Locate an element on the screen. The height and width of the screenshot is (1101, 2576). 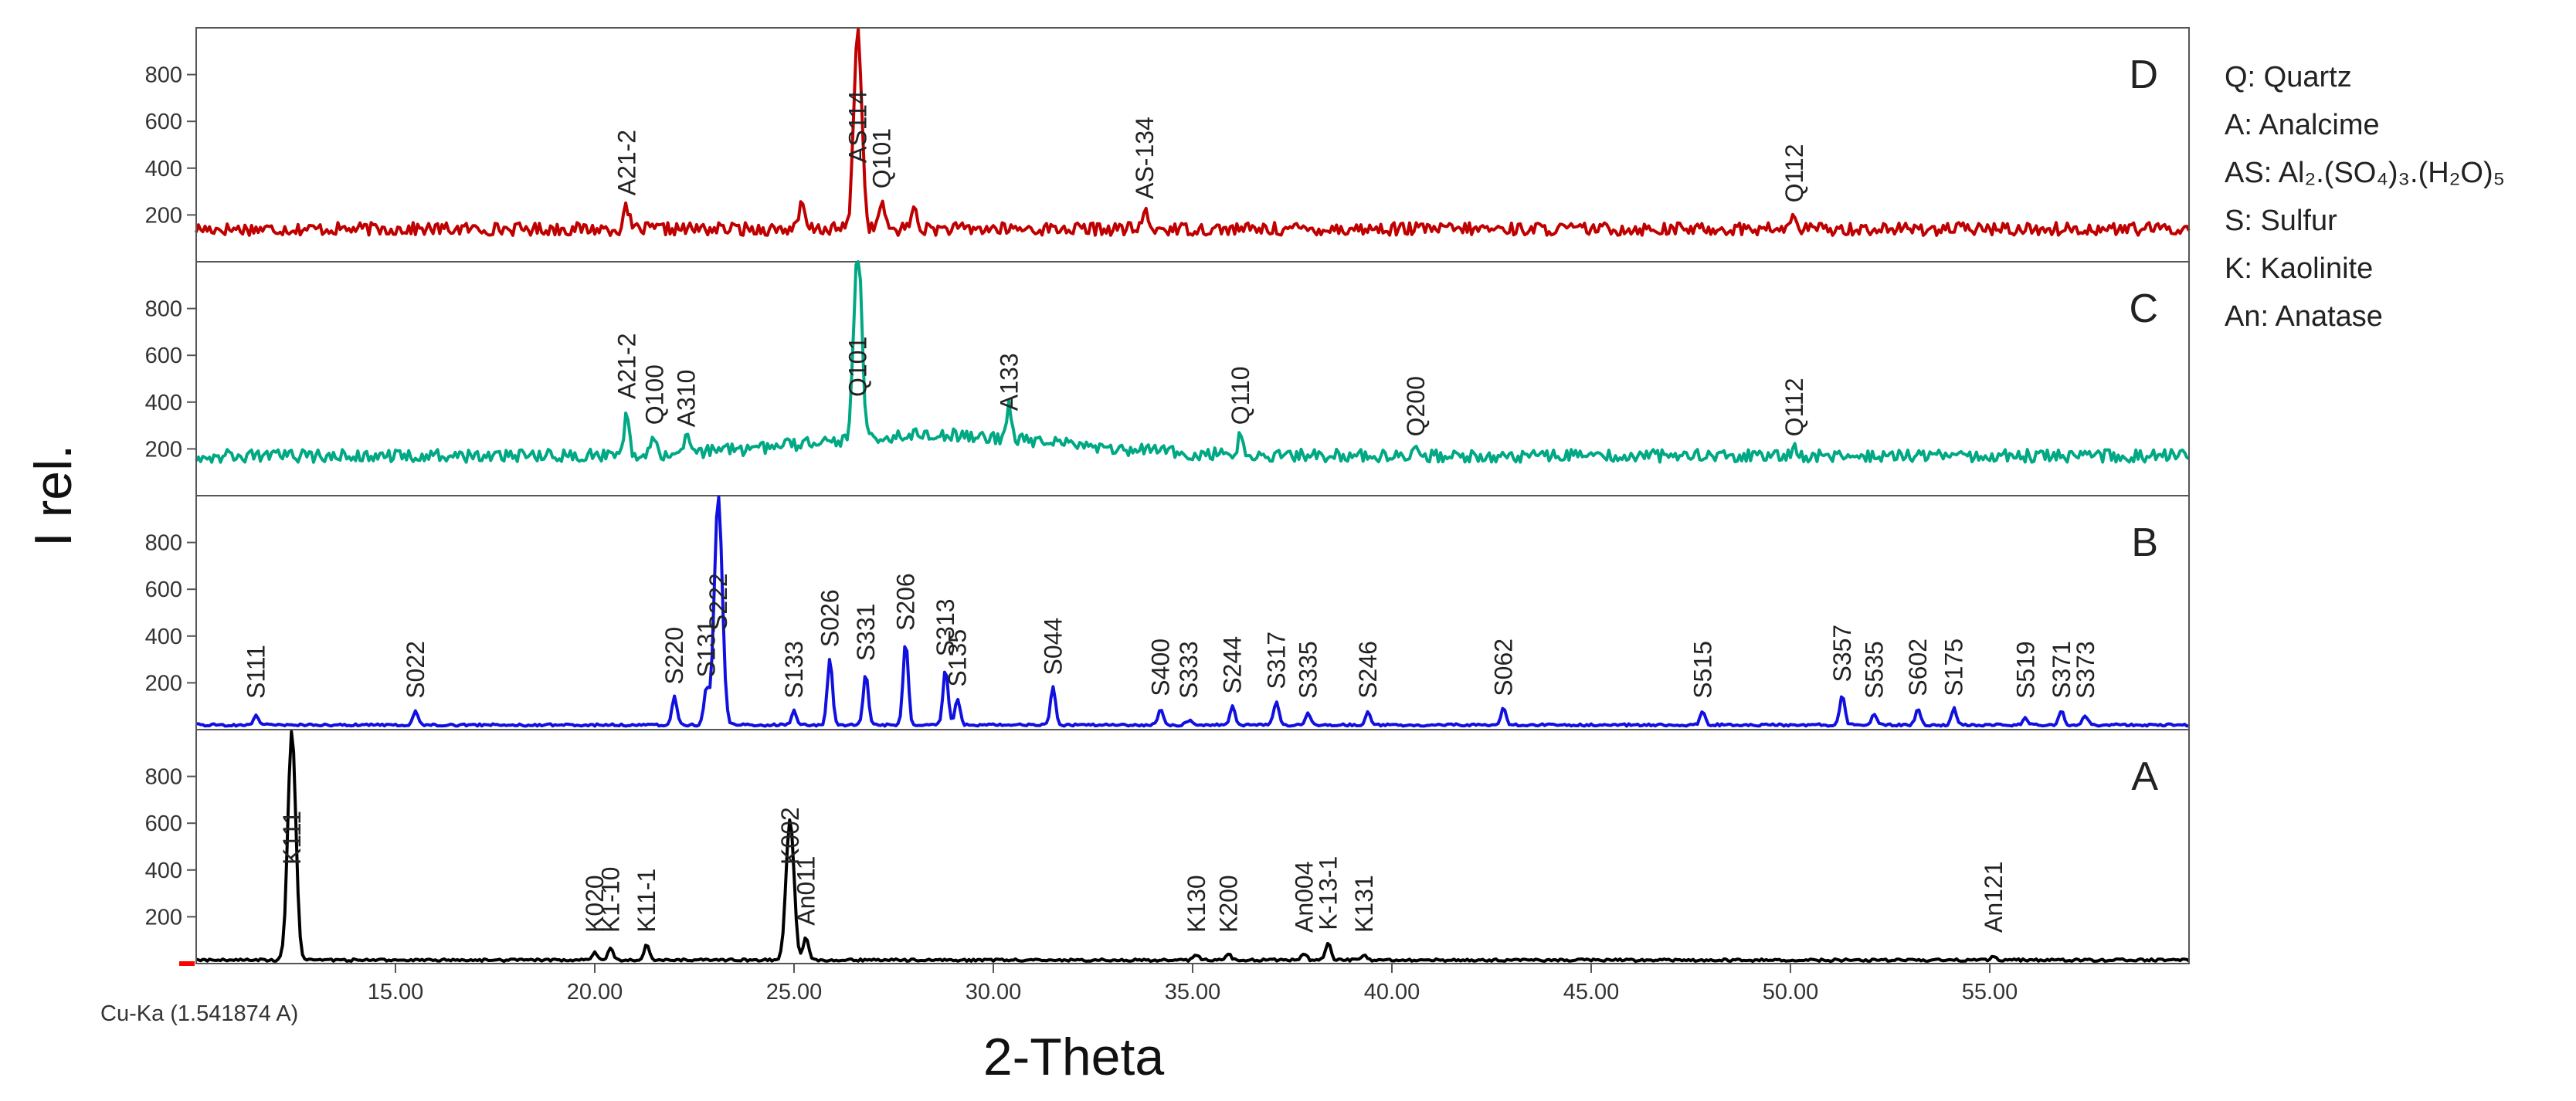
legend-item-S: S: Sulfur is located at coordinates (2281, 221).